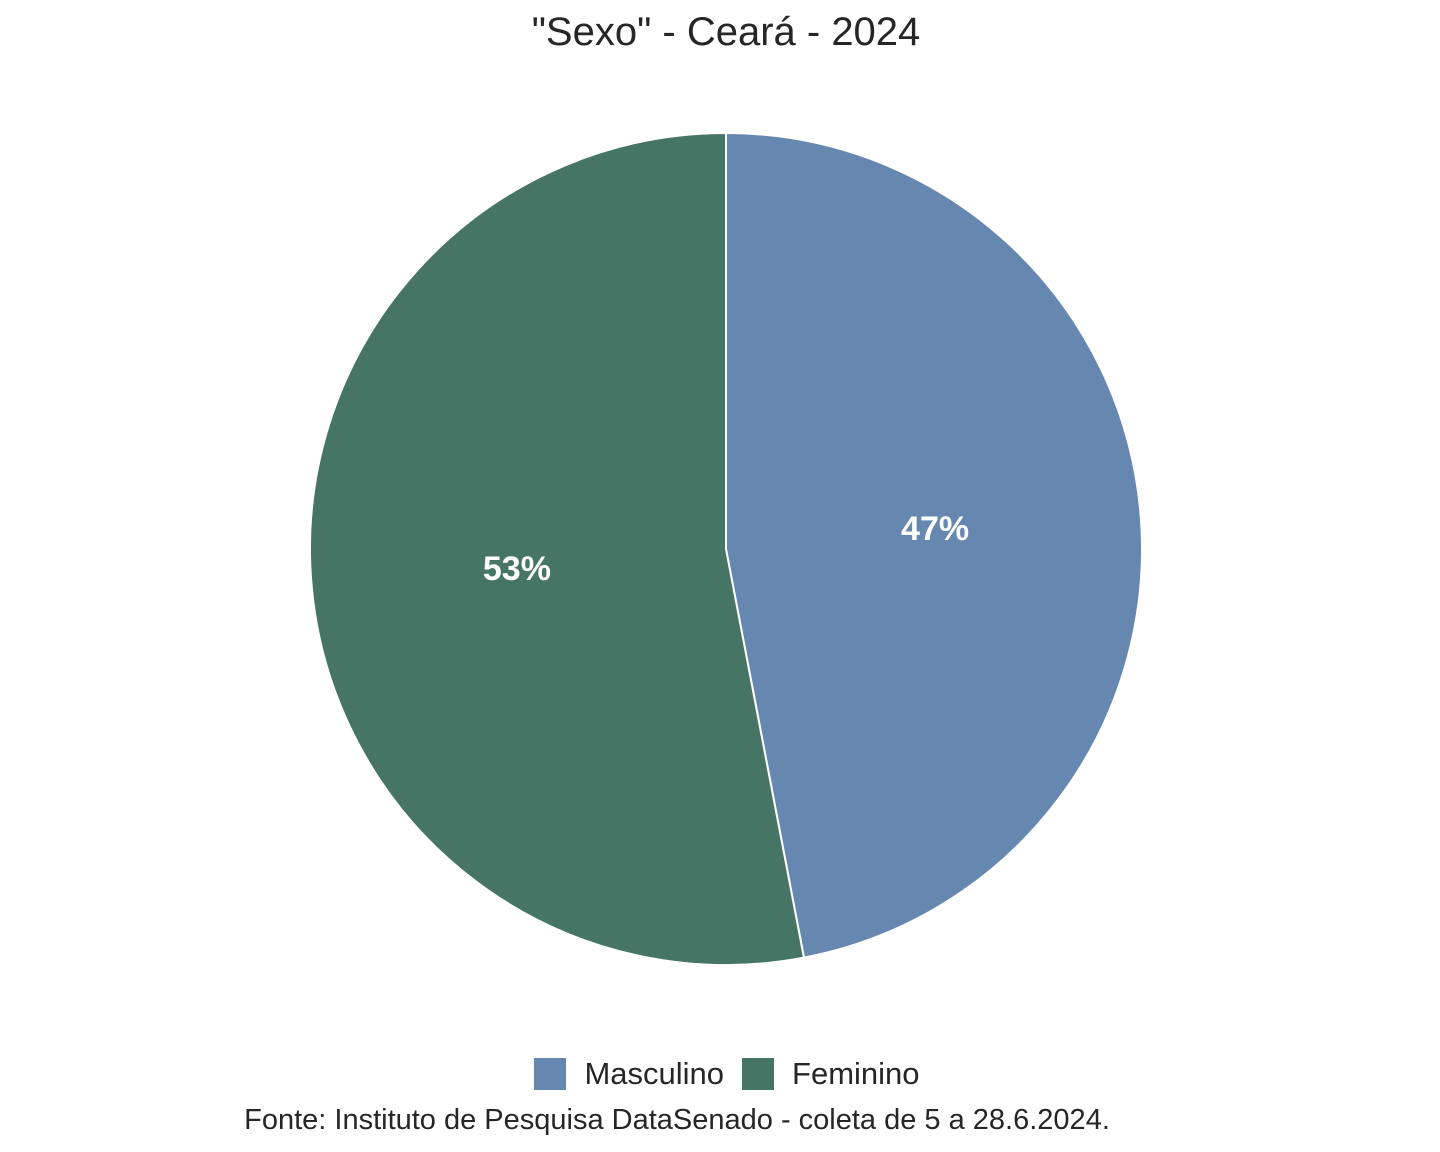 The width and height of the screenshot is (1440, 1152). I want to click on legend-entry-feminino: Feminino, so click(831, 1074).